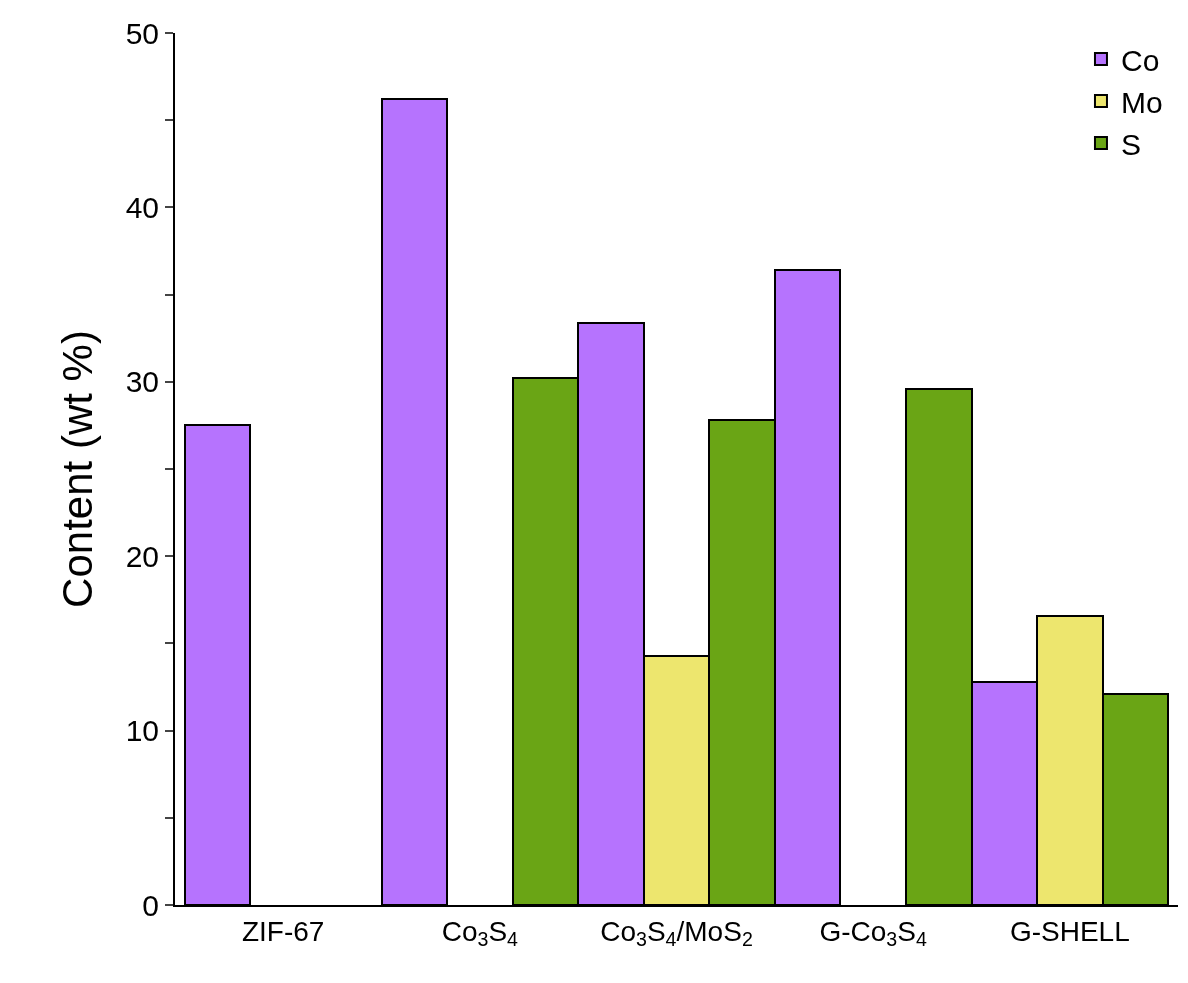 This screenshot has height=983, width=1188. What do you see at coordinates (676, 933) in the screenshot?
I see `x-tick-label: Co$_{3}$S$_{4}$/MoS$_{2}$` at bounding box center [676, 933].